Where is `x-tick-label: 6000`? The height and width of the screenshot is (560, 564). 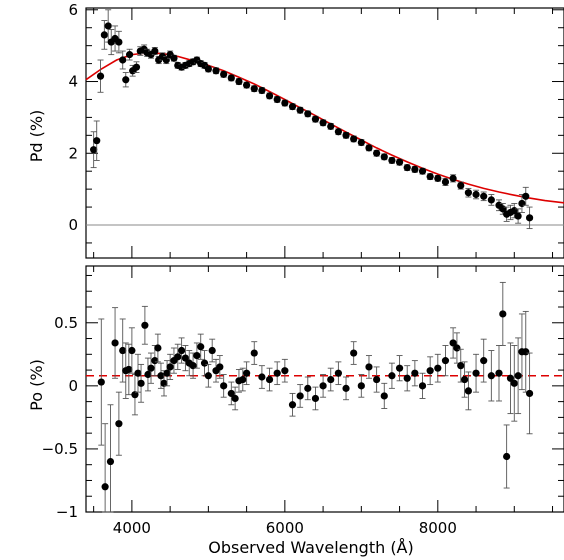
x-tick-label: 6000 is located at coordinates (285, 528).